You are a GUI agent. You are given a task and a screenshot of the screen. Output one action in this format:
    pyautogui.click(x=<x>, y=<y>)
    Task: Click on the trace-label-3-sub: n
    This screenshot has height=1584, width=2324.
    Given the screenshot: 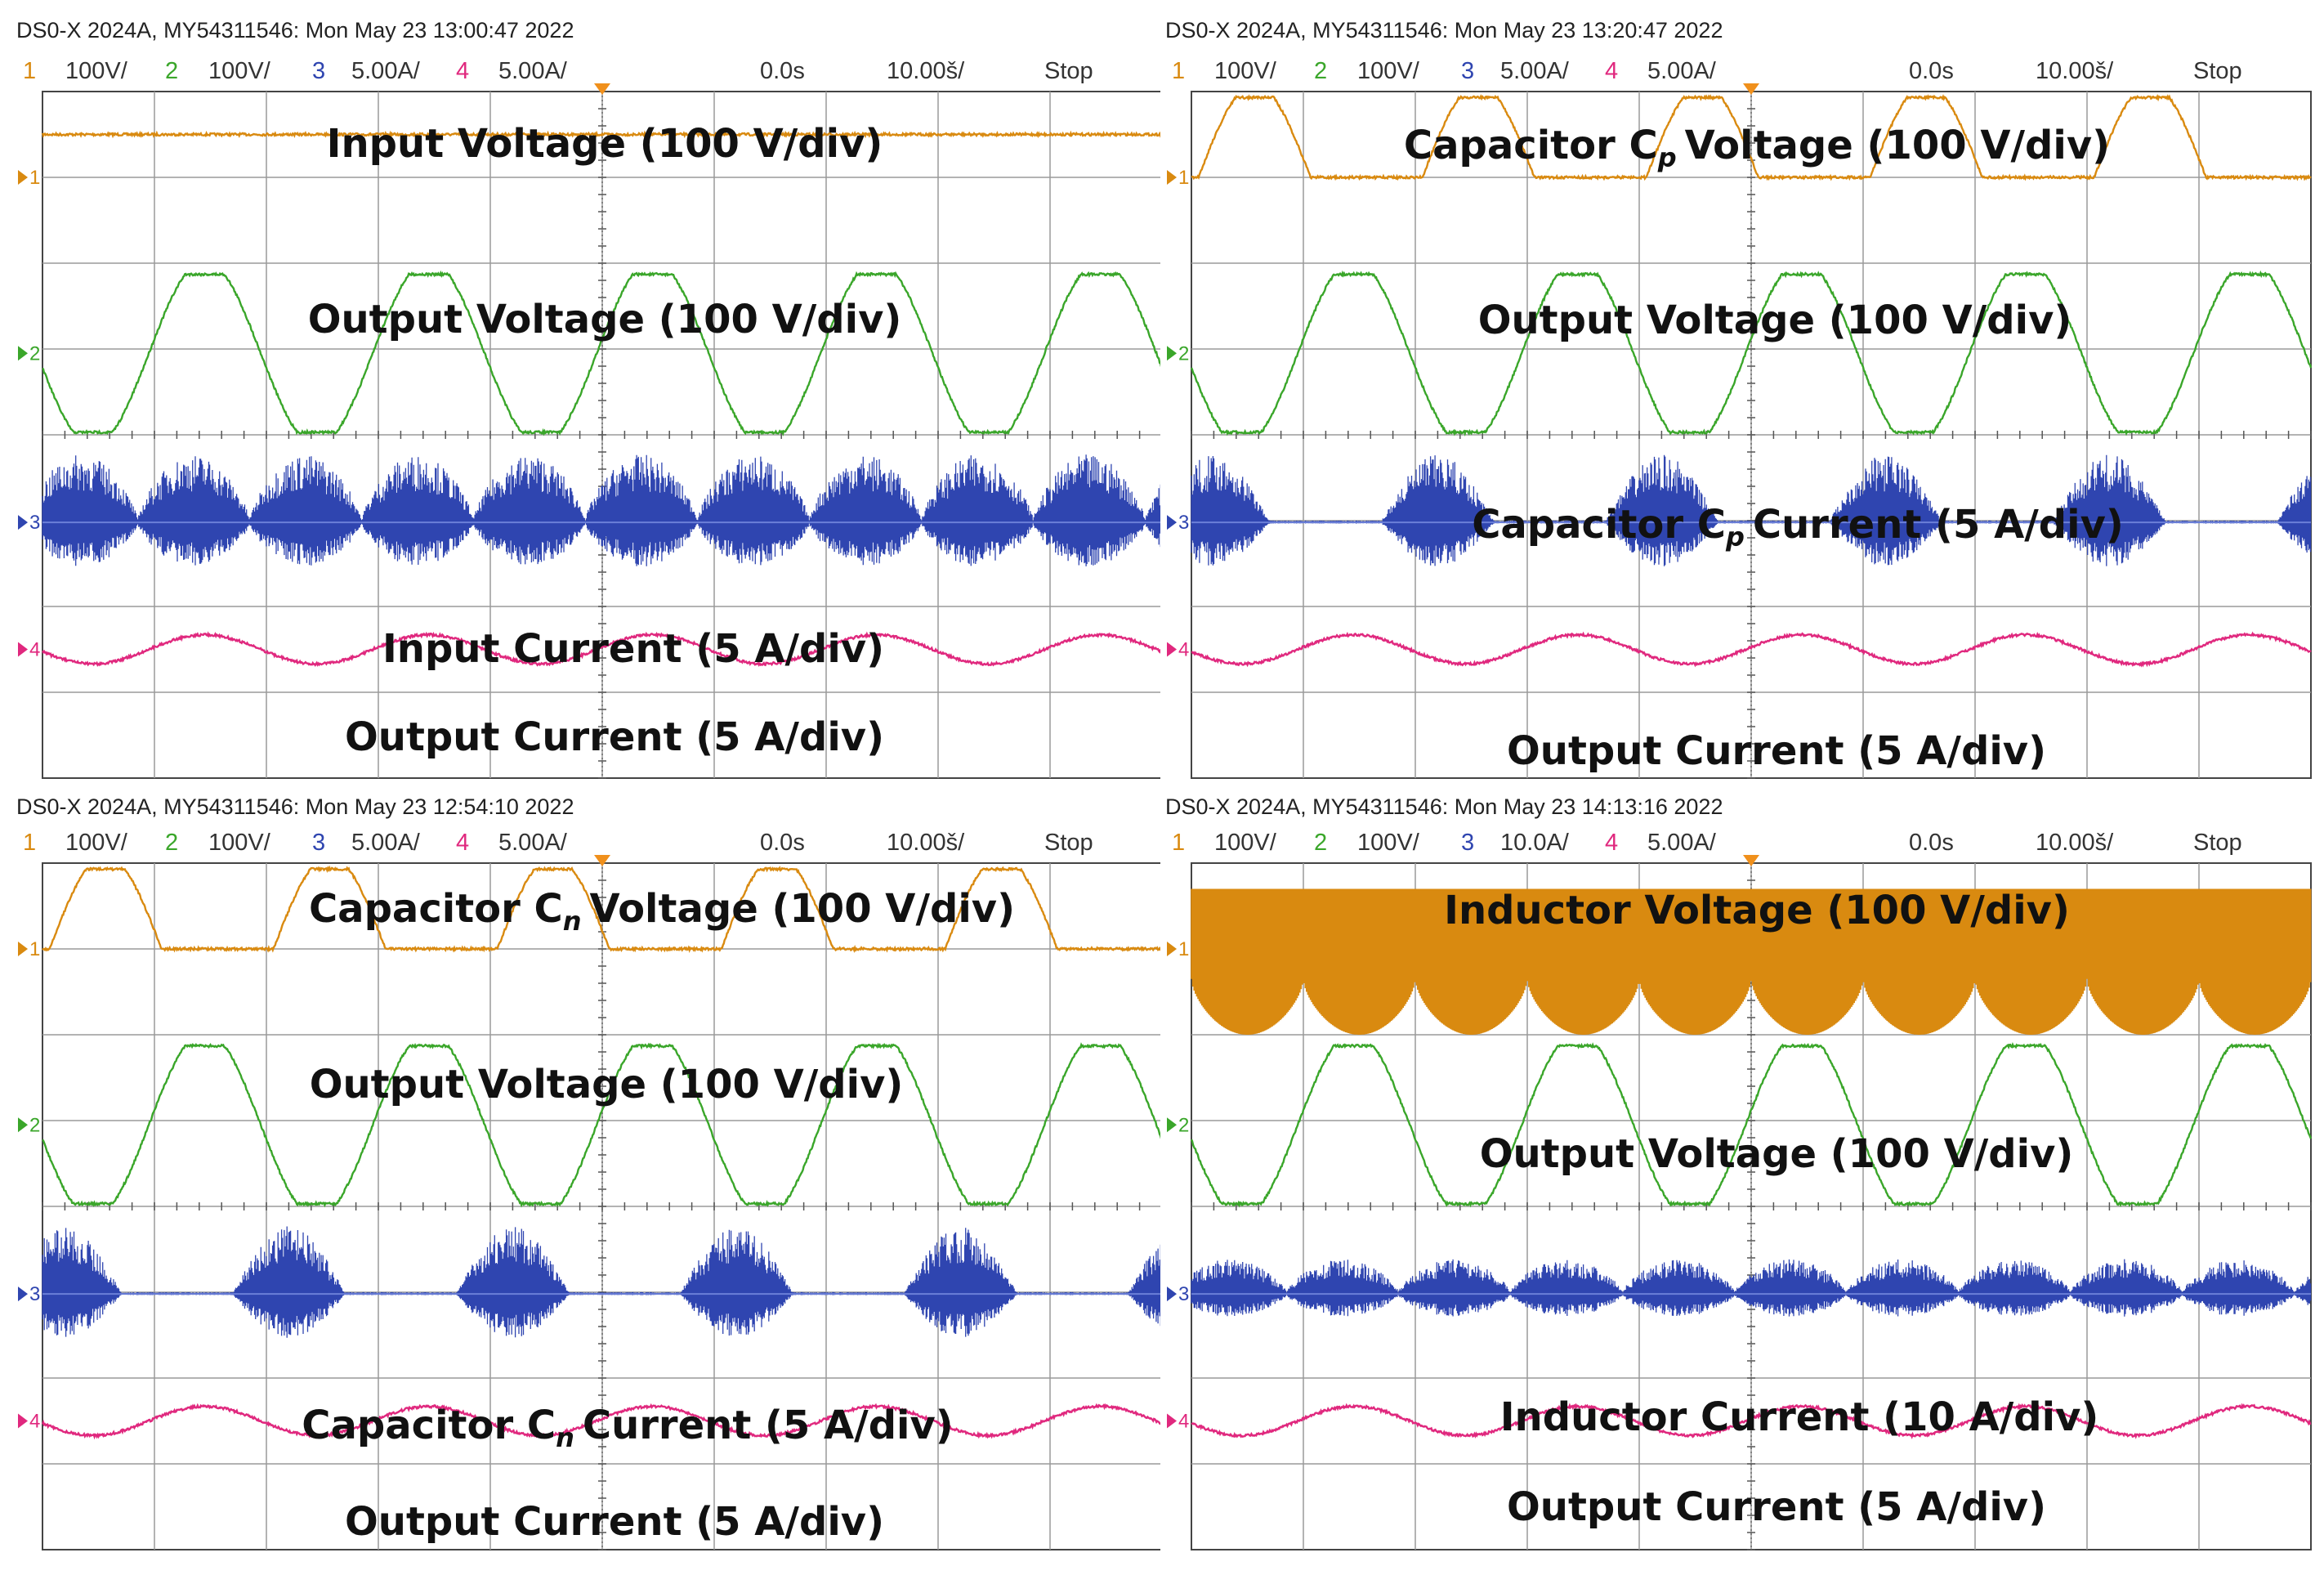 What is the action you would take?
    pyautogui.click(x=565, y=1437)
    